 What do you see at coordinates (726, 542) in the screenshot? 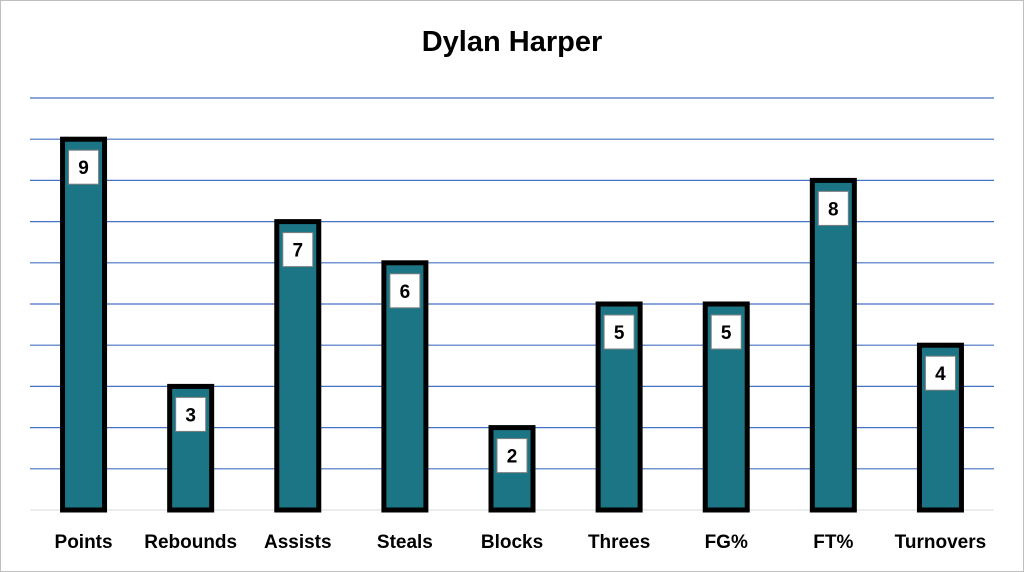
I see `category-label: FG%` at bounding box center [726, 542].